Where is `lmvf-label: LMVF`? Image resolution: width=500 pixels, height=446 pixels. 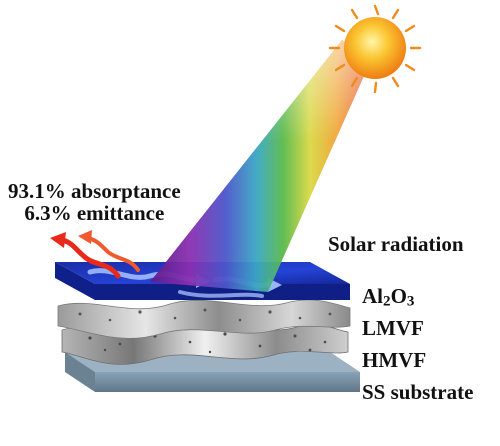 lmvf-label: LMVF is located at coordinates (393, 328).